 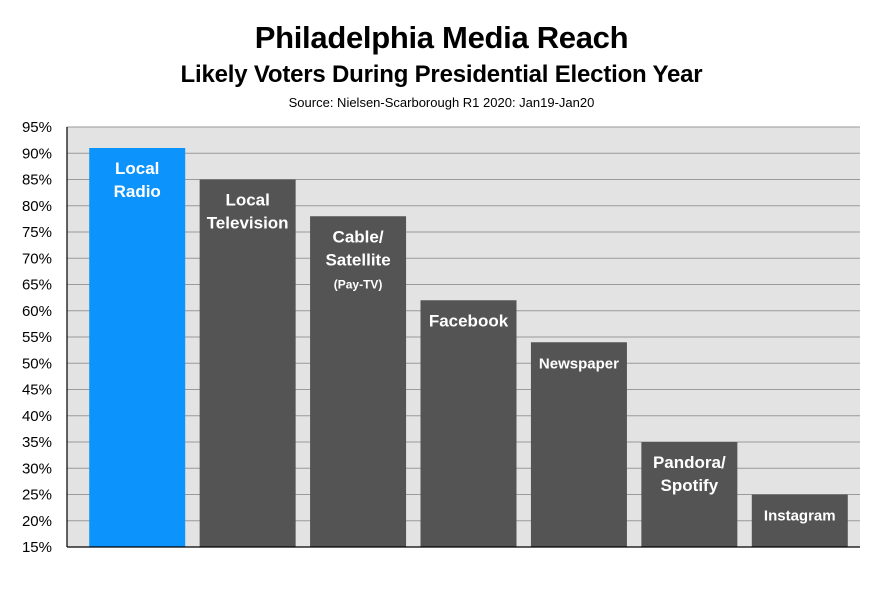 What do you see at coordinates (579, 363) in the screenshot?
I see `bar-label: Newspaper` at bounding box center [579, 363].